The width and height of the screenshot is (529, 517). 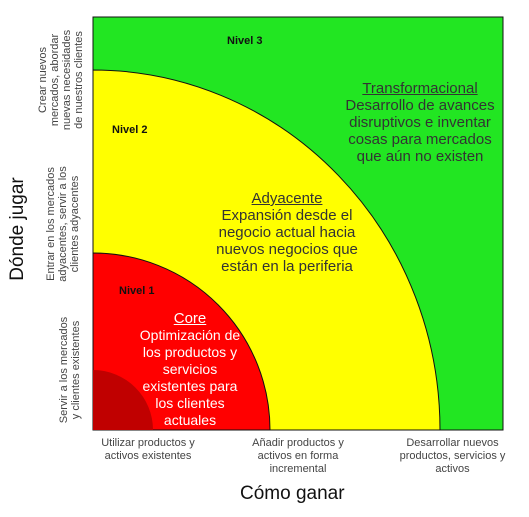 What do you see at coordinates (148, 443) in the screenshot?
I see `x-label-line: Utilizar productos y` at bounding box center [148, 443].